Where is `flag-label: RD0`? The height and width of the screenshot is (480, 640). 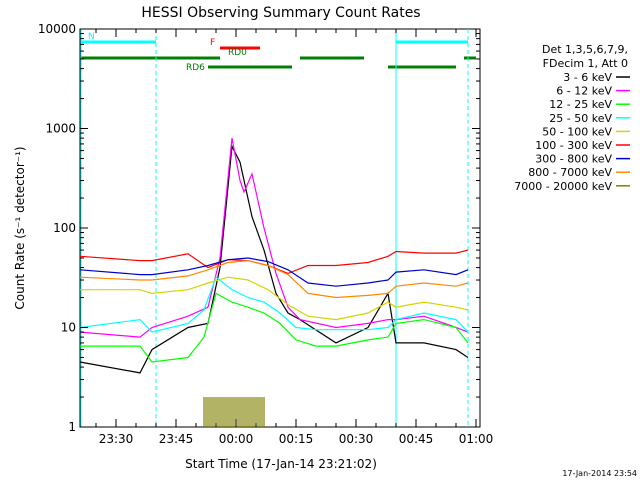 flag-label: RD0 is located at coordinates (237, 53).